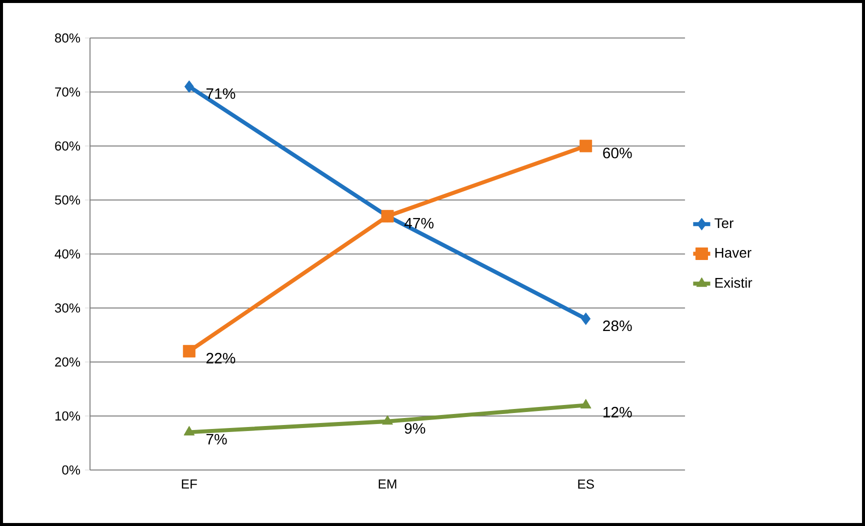 This screenshot has width=865, height=526. What do you see at coordinates (221, 358) in the screenshot?
I see `data-label: 22%` at bounding box center [221, 358].